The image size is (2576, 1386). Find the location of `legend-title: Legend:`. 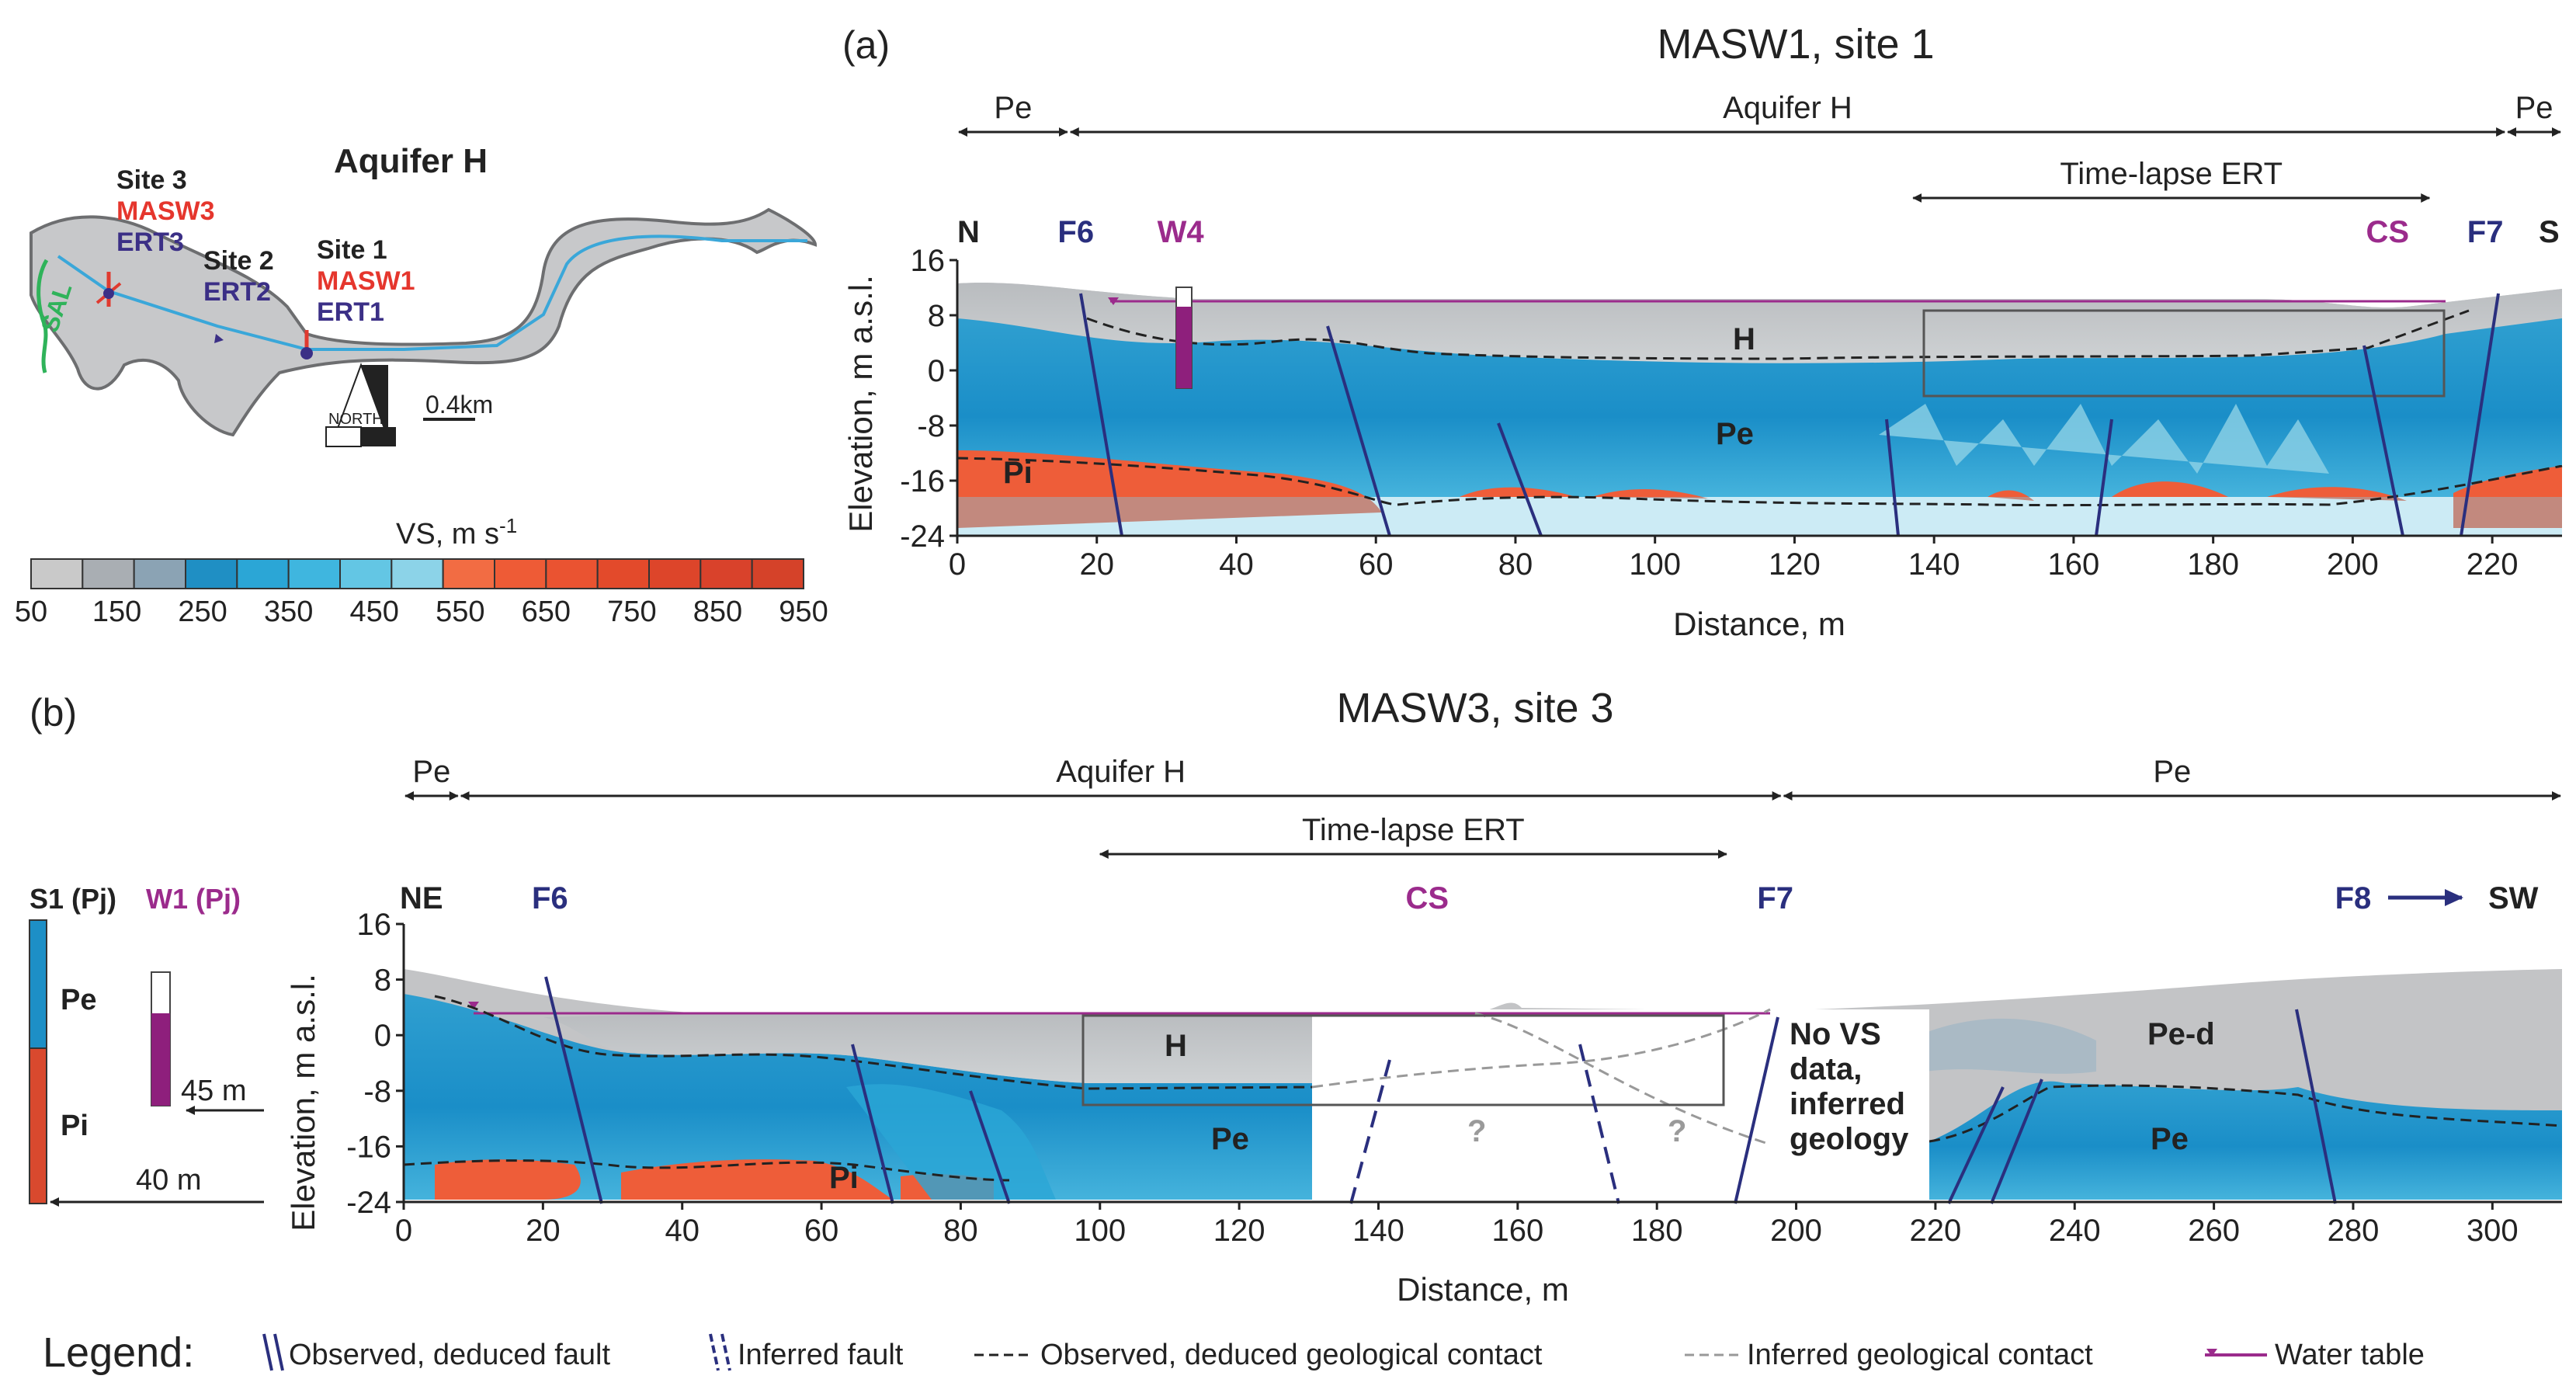

legend-title: Legend: is located at coordinates (118, 1352).